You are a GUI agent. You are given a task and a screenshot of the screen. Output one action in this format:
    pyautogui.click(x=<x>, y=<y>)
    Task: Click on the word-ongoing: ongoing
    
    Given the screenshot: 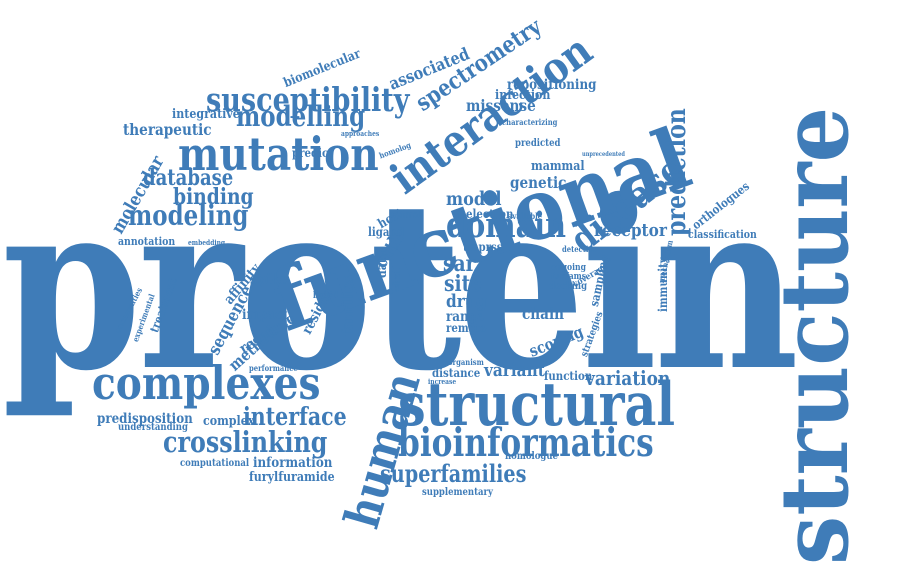 What is the action you would take?
    pyautogui.click(x=568, y=268)
    